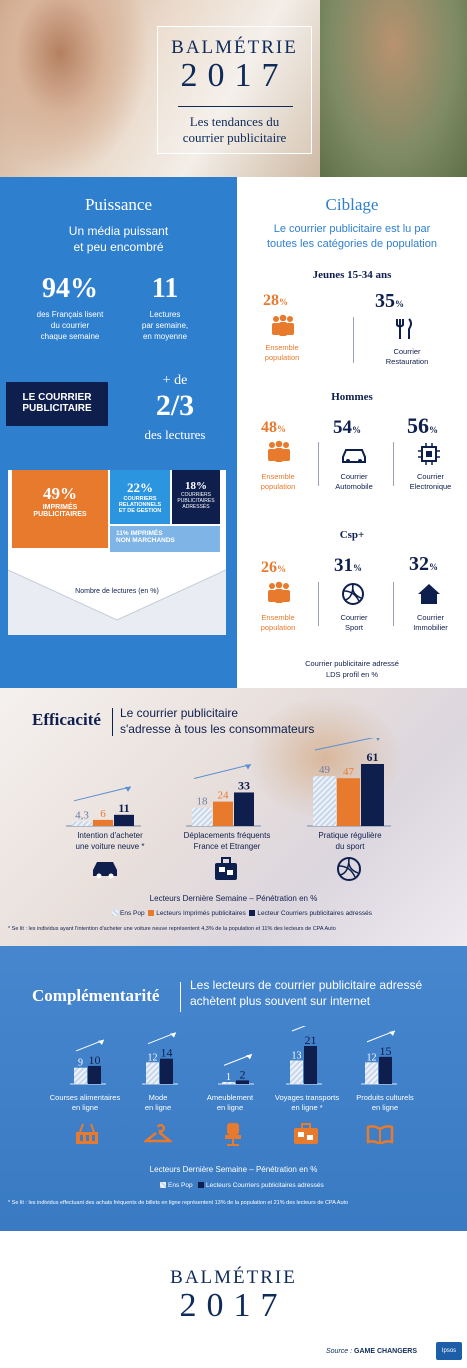 The image size is (467, 1368). Describe the element at coordinates (278, 617) in the screenshot. I see `g3-a-l1: Ensemble` at that location.